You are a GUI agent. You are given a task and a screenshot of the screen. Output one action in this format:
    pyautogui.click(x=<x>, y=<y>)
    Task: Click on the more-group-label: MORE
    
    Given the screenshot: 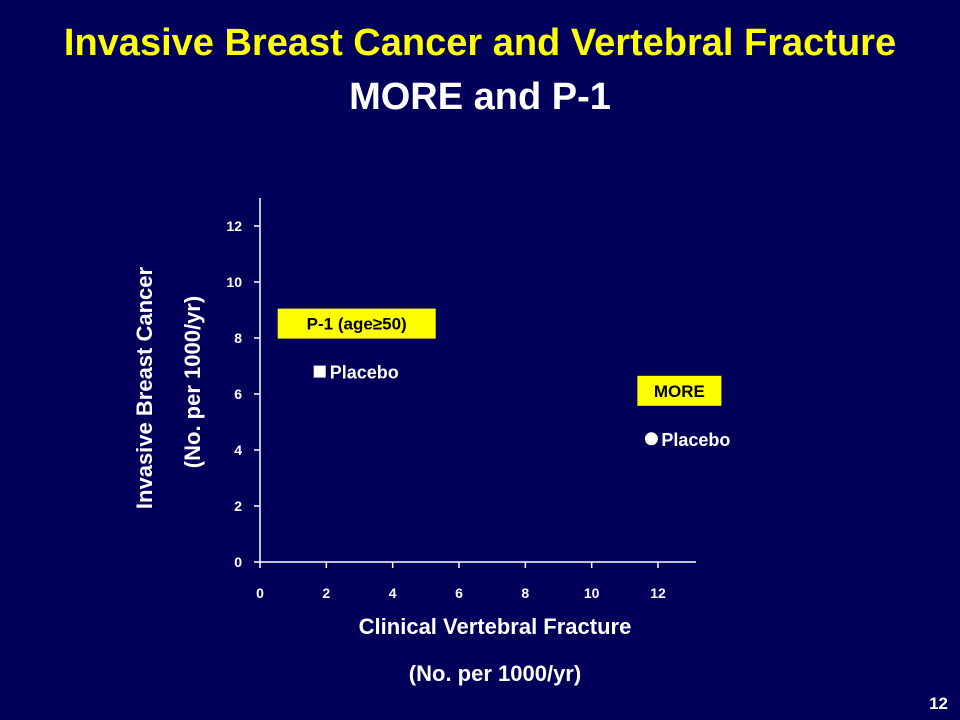 What is the action you would take?
    pyautogui.click(x=679, y=391)
    